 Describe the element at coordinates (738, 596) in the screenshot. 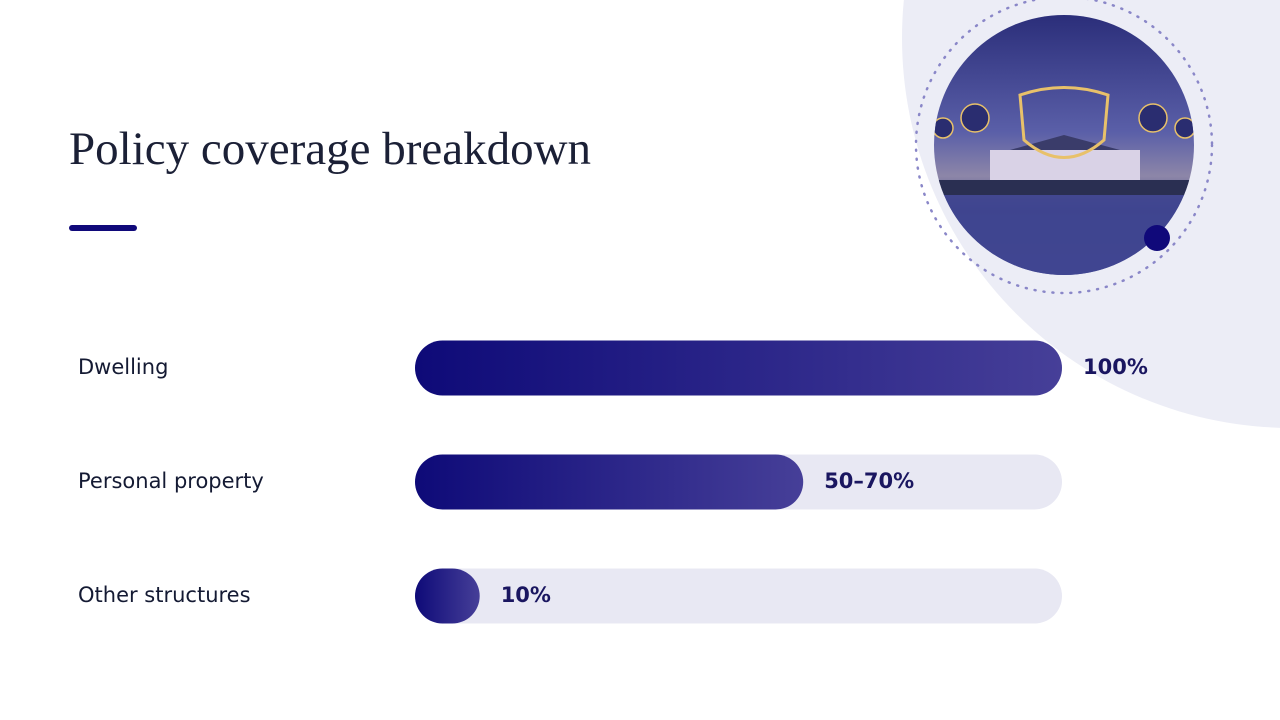

I see `bar-track` at that location.